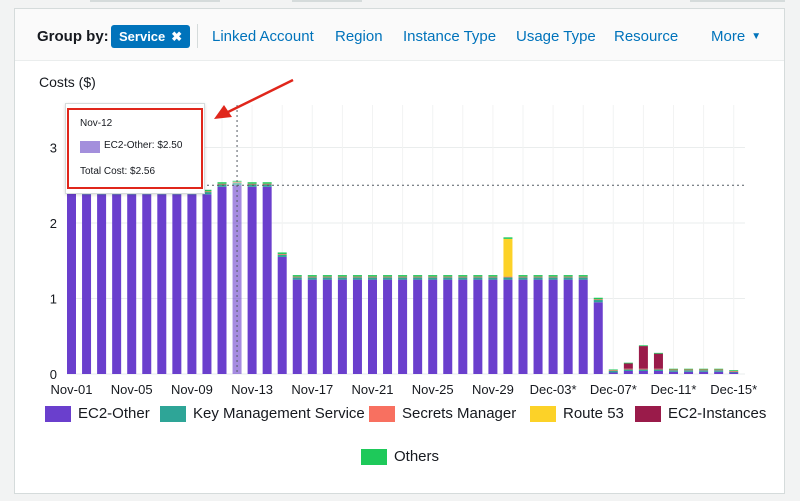 The width and height of the screenshot is (800, 501). I want to click on more-dropdown: More ▼, so click(736, 36).